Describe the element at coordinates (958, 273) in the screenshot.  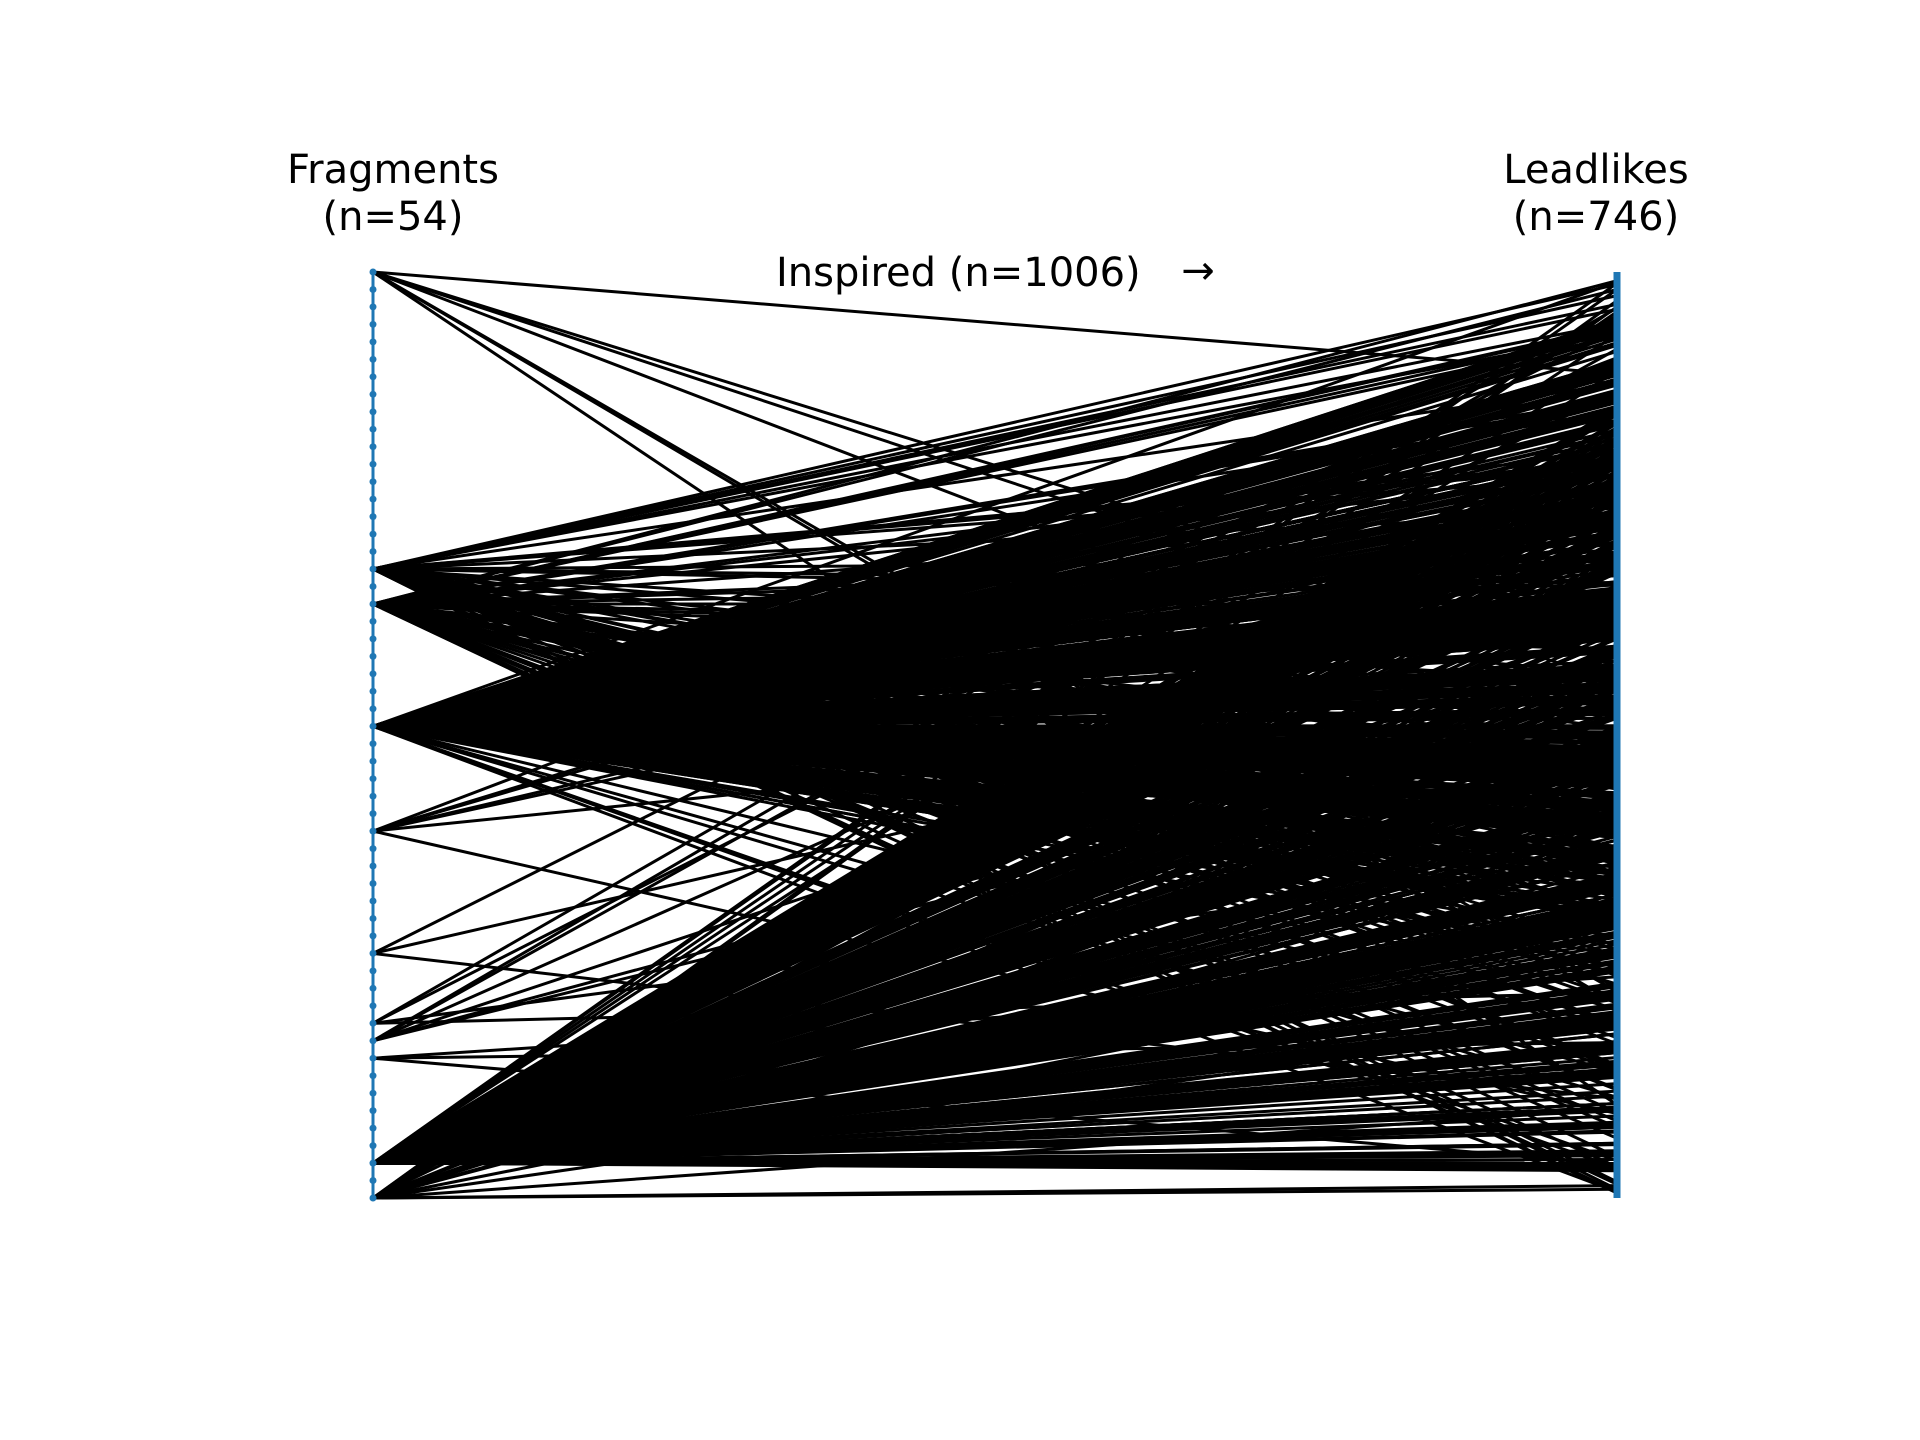
I see `inspired-label: Inspired (n=1006)` at that location.